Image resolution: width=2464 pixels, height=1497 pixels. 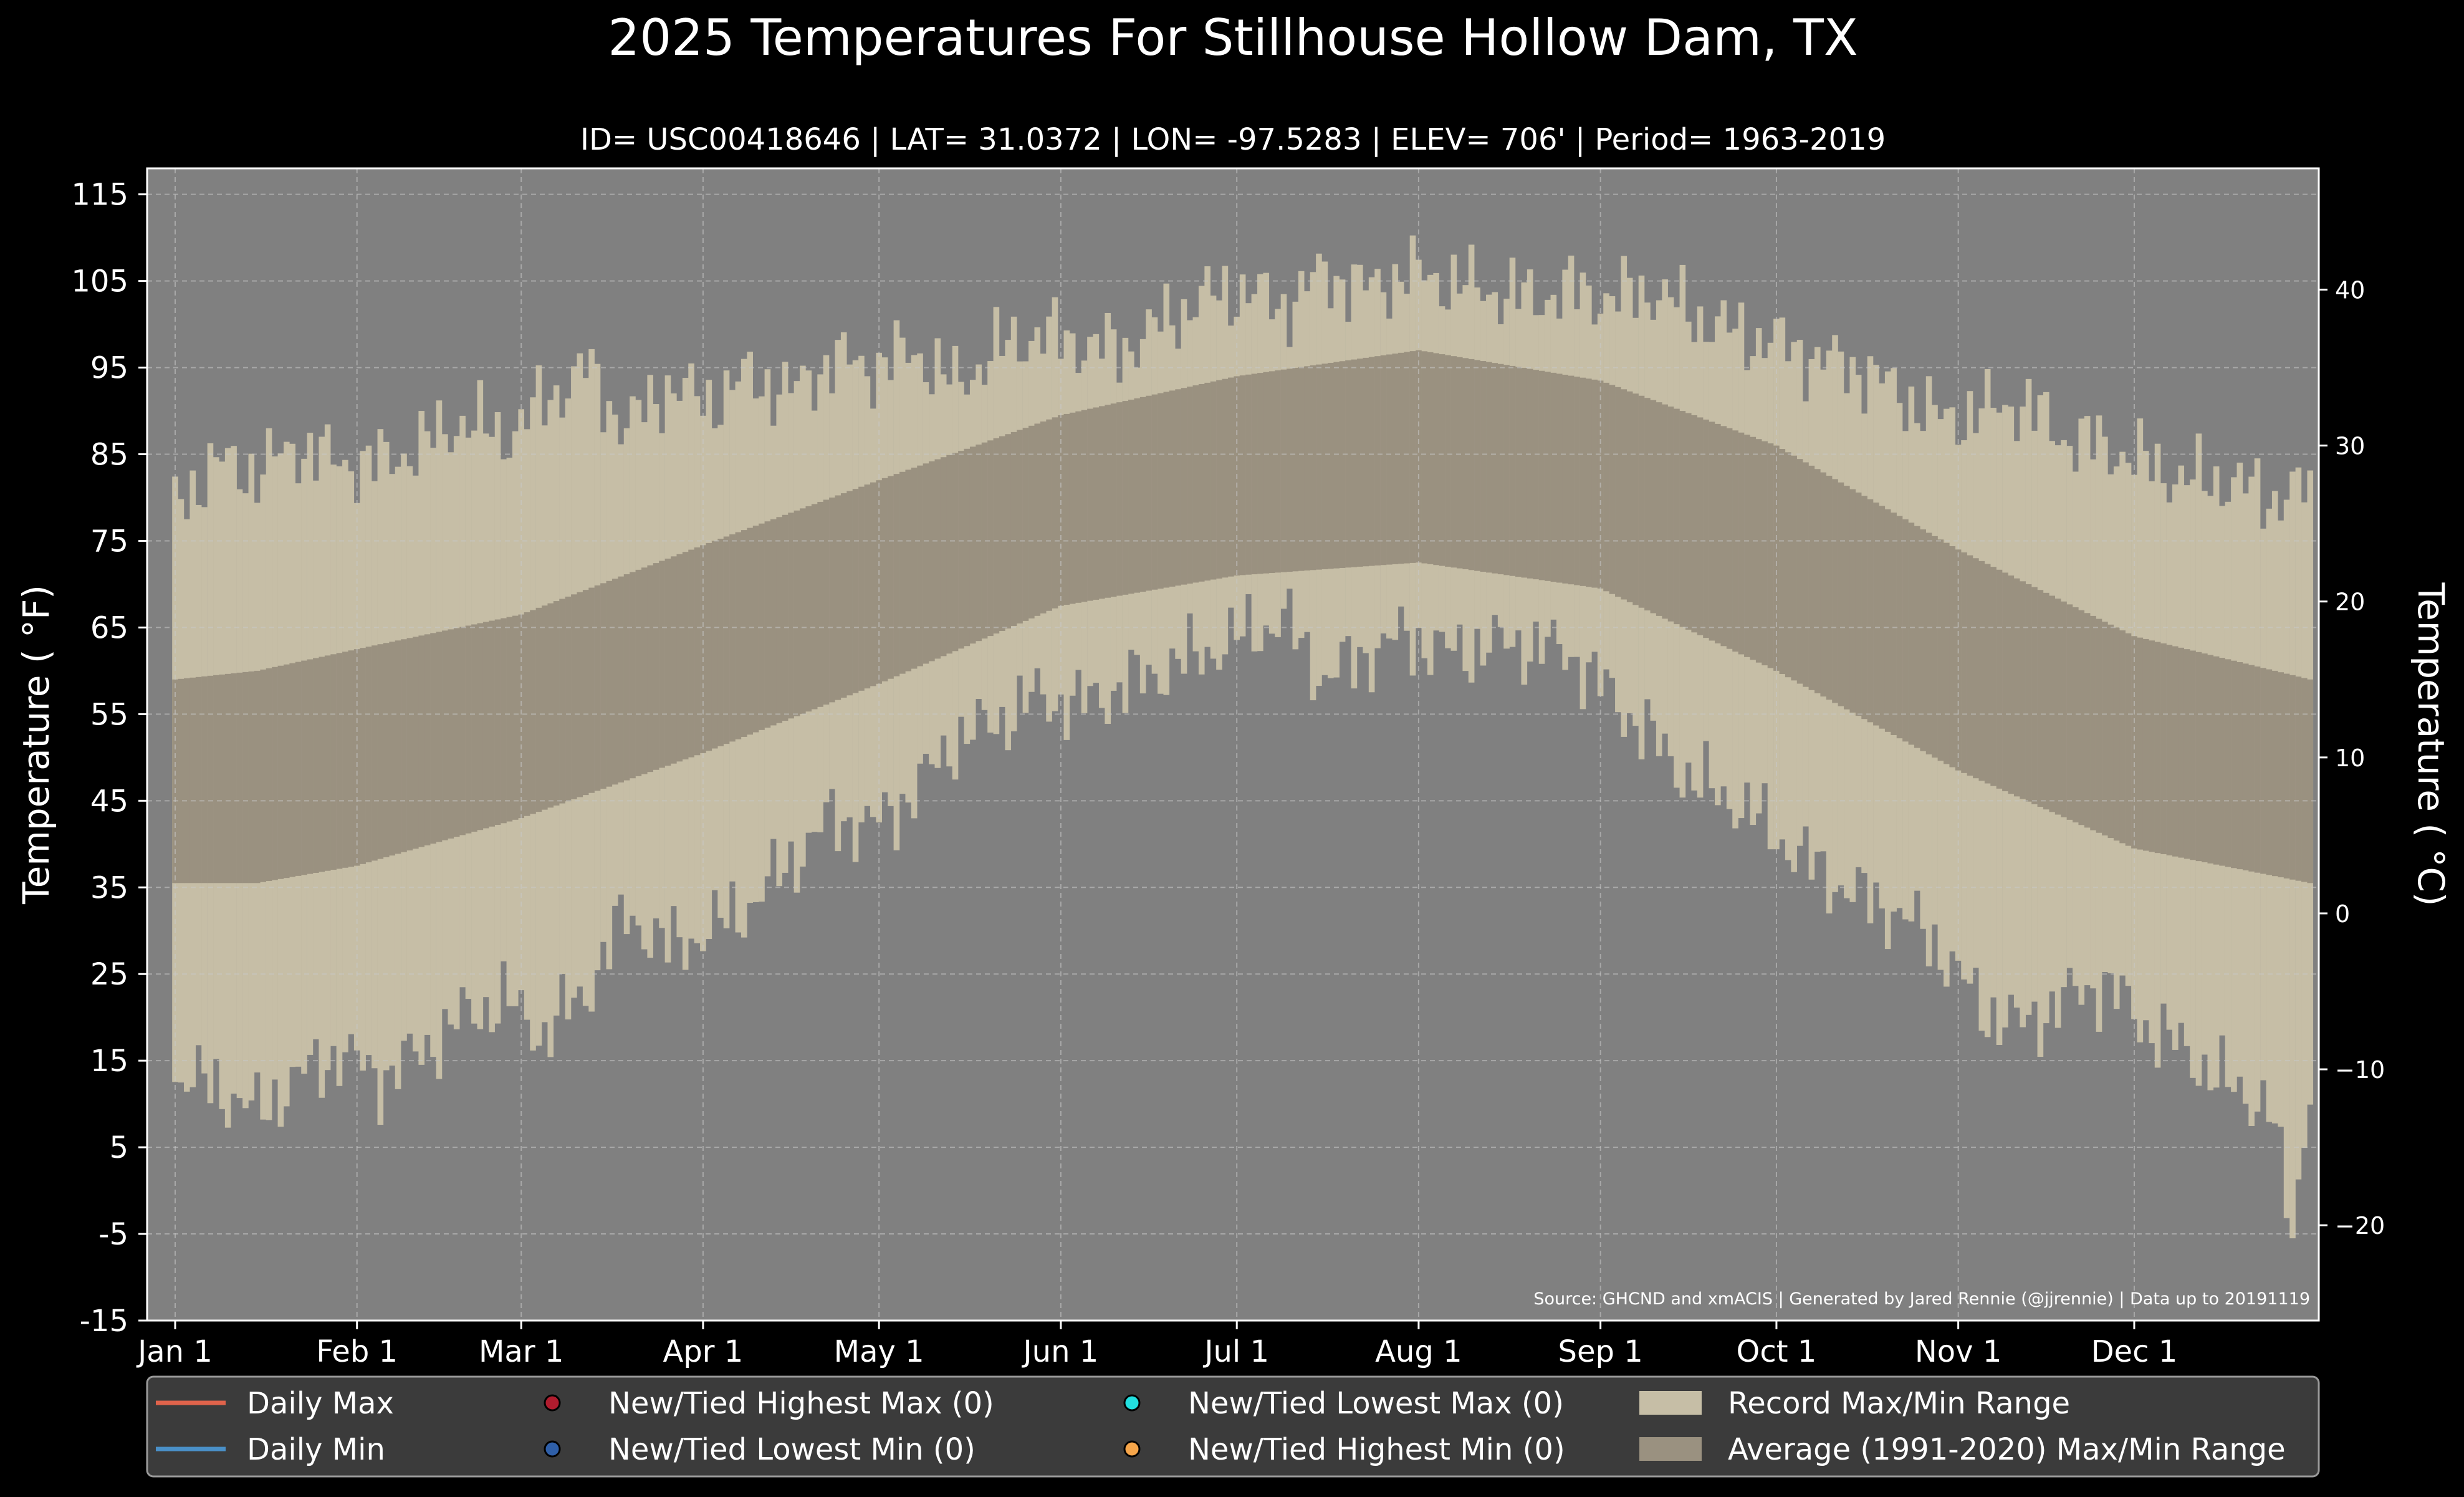 I want to click on legend-label: Daily Min, so click(x=316, y=1449).